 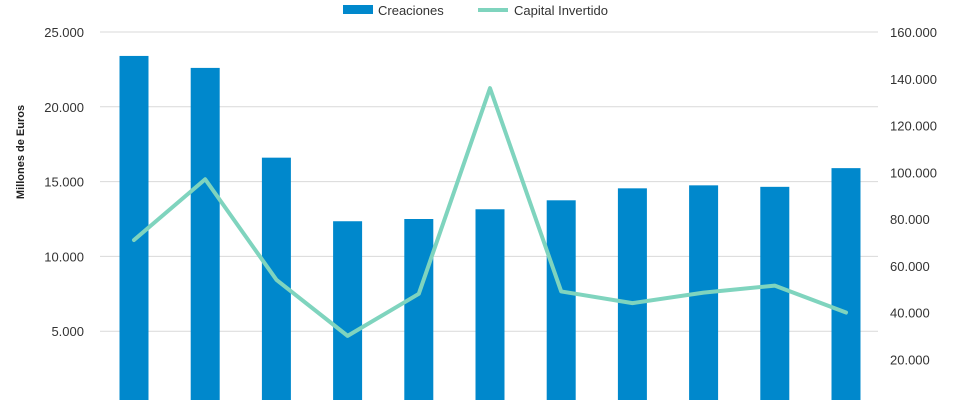 I want to click on right-tick-label: 20.000, so click(x=910, y=359).